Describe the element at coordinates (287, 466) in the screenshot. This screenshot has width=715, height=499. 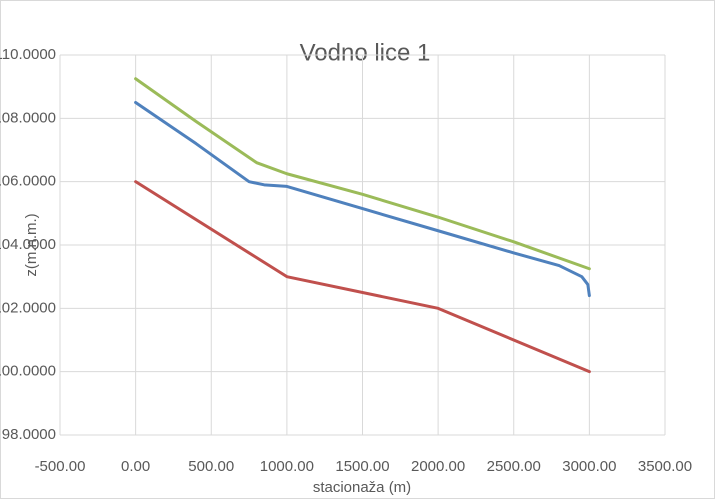
I see `x-tick-label: 1000.00` at that location.